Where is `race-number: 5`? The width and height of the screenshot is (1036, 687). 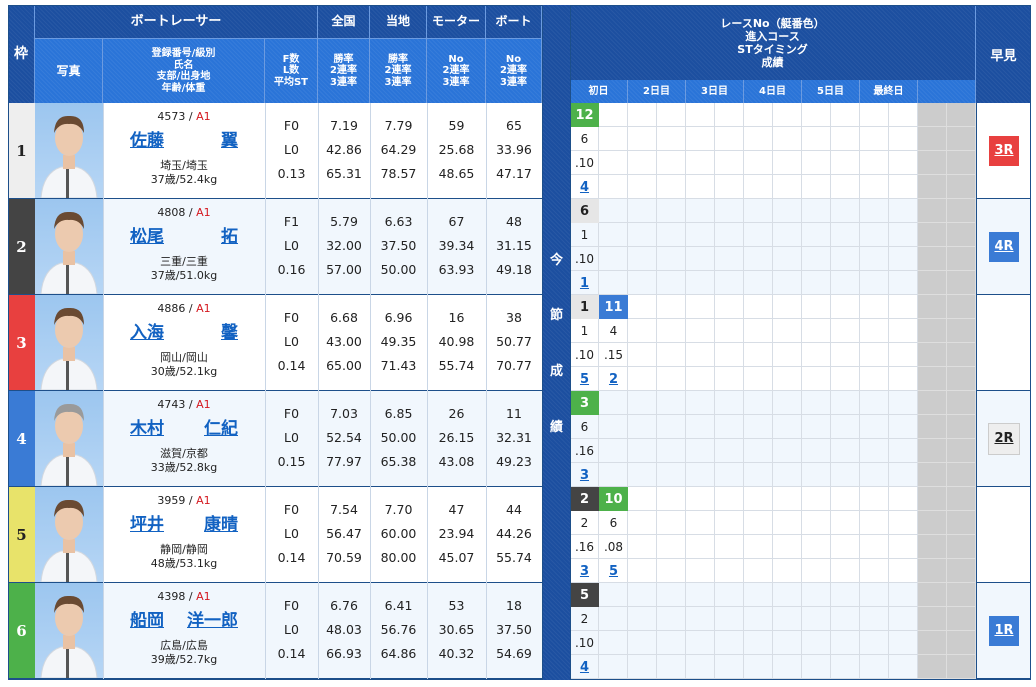 race-number: 5 is located at coordinates (584, 595).